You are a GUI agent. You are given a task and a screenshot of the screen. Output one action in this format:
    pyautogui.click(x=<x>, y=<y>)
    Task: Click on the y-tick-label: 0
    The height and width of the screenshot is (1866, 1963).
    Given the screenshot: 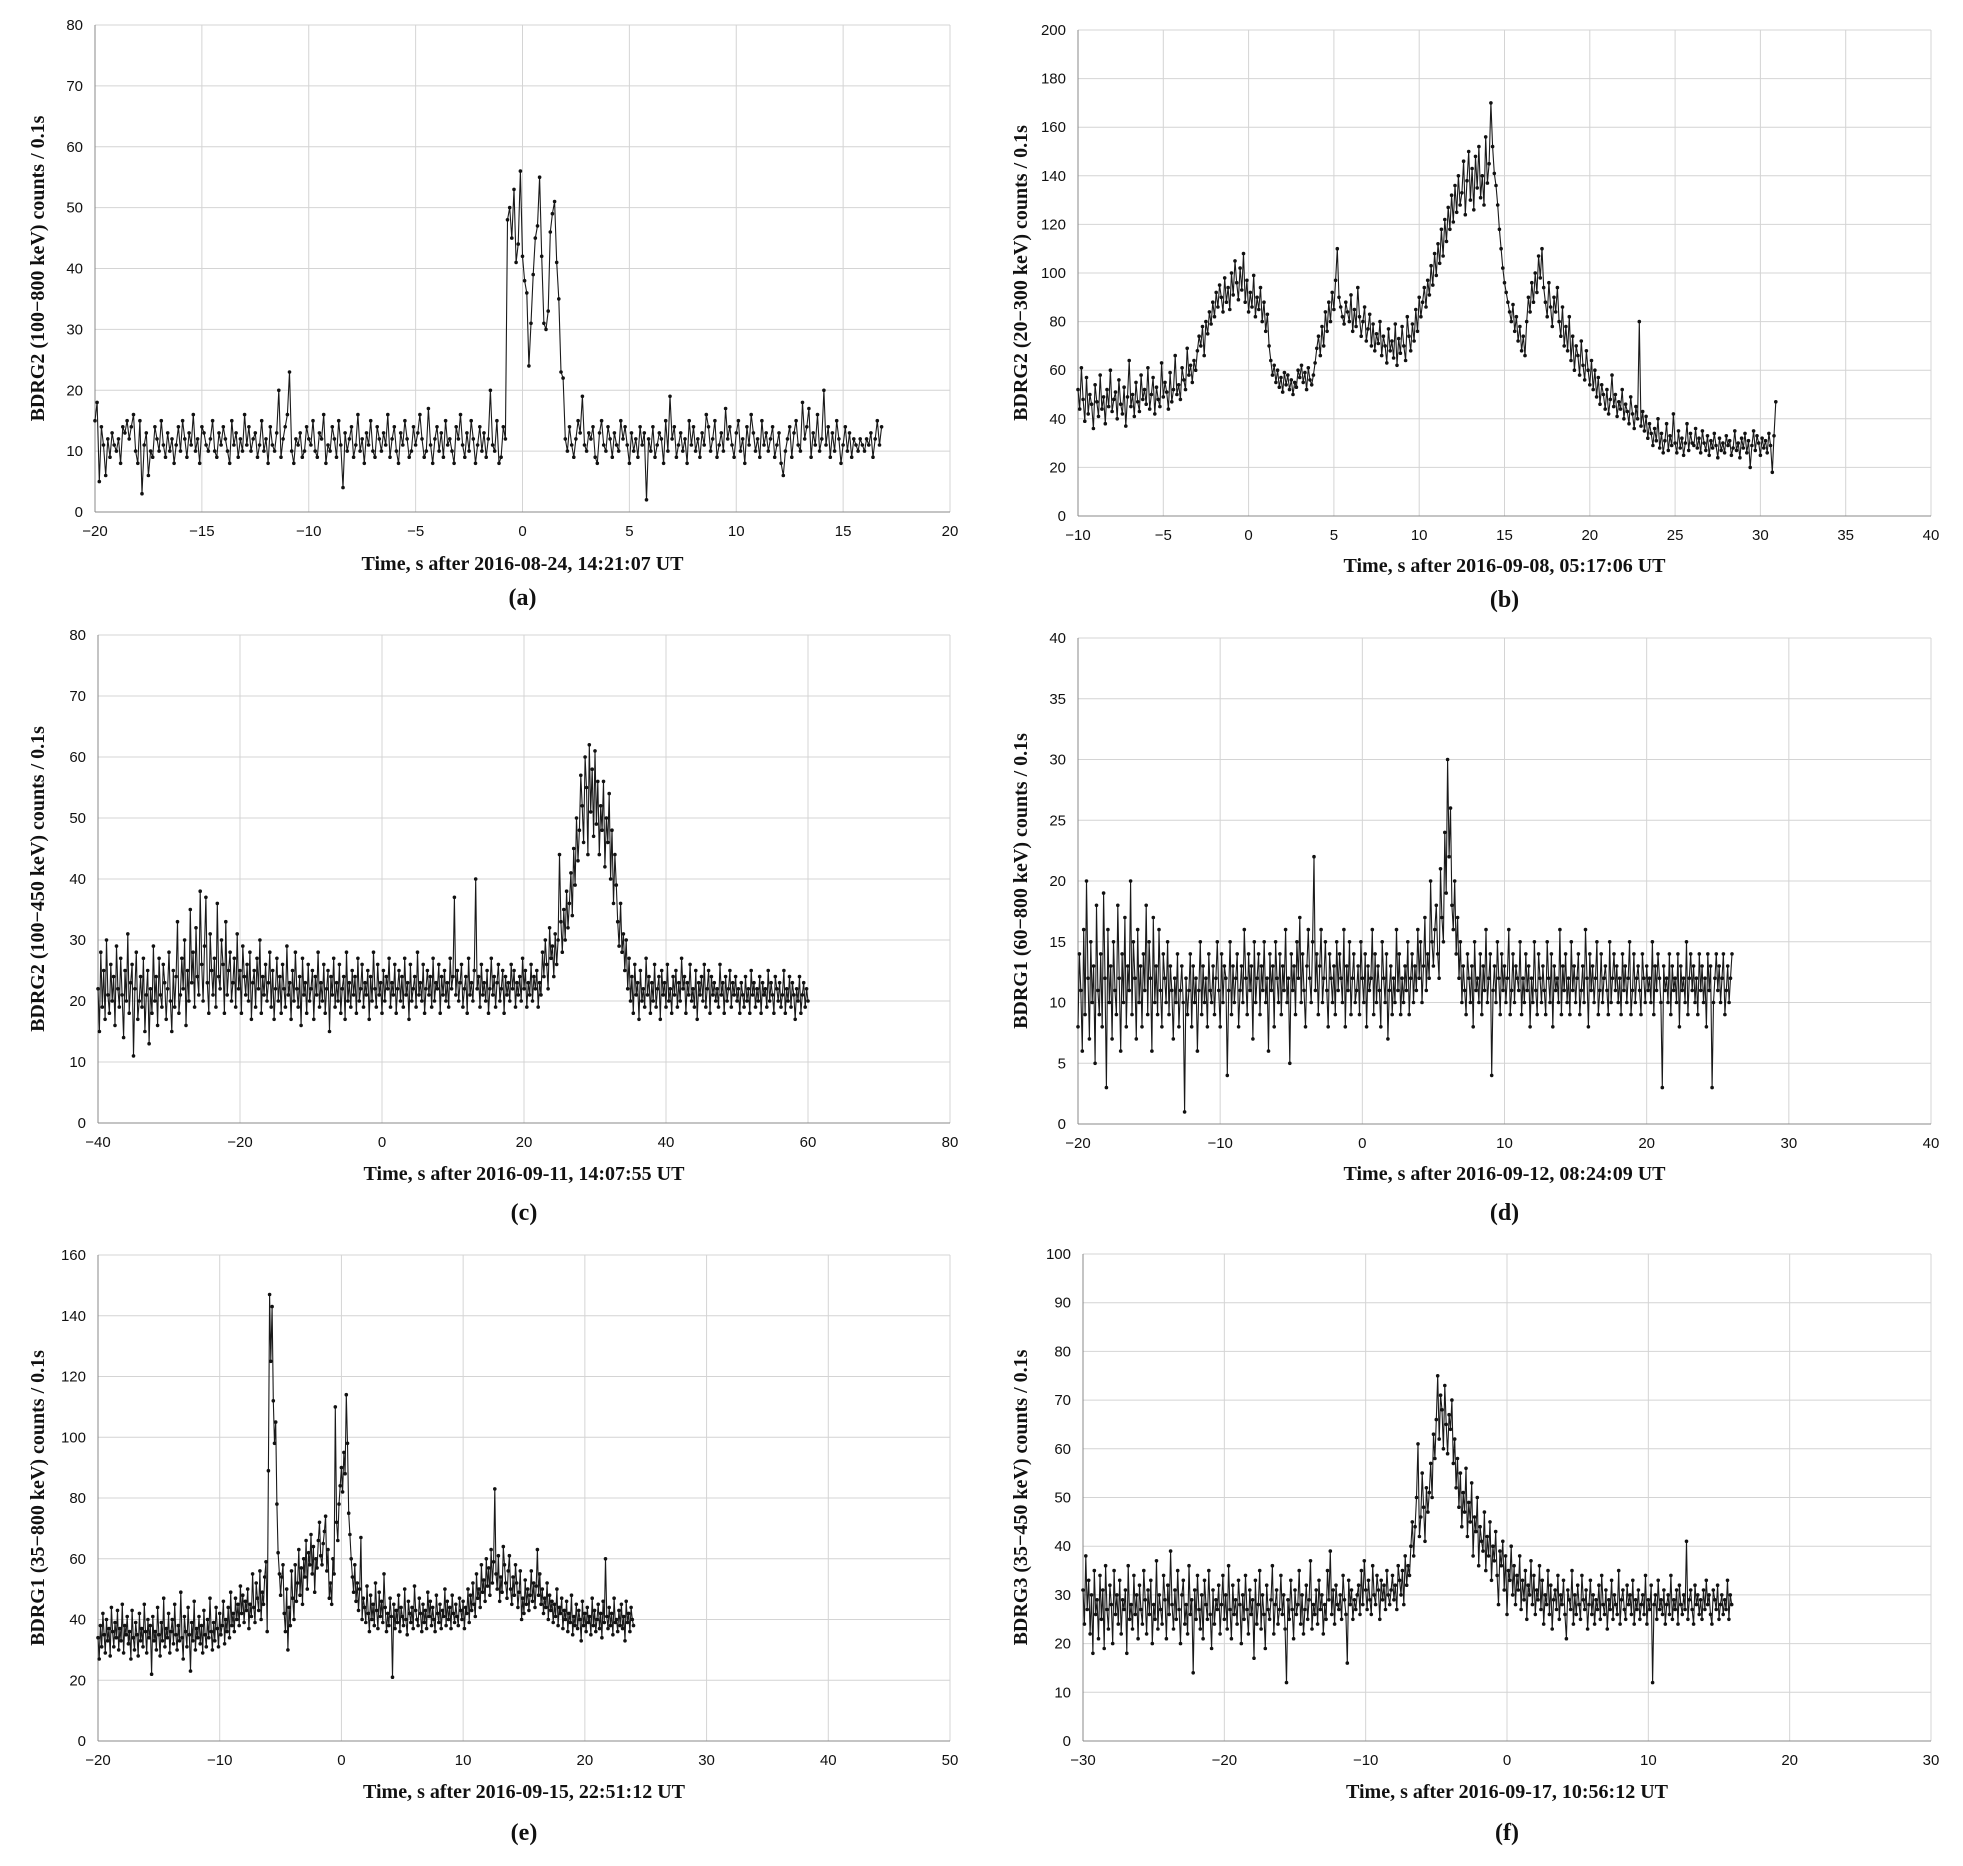 What is the action you would take?
    pyautogui.click(x=82, y=1741)
    